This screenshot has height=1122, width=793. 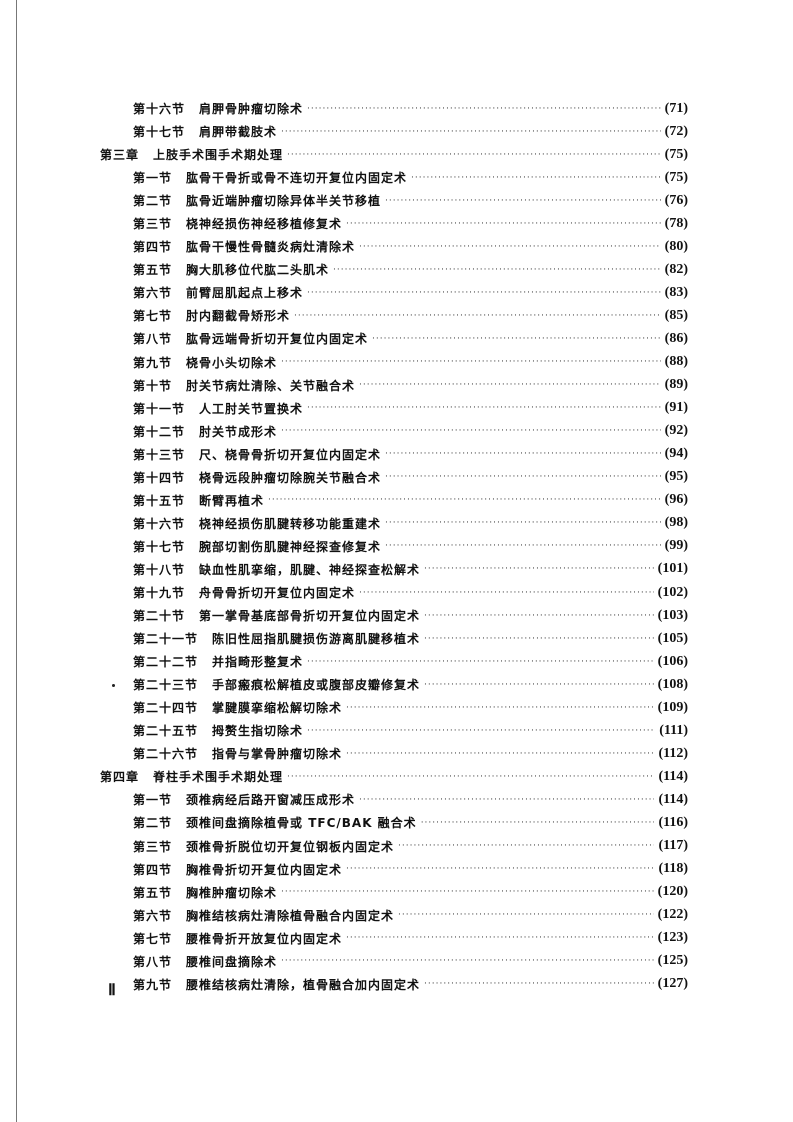 What do you see at coordinates (232, 892) in the screenshot?
I see `entry-title: 胸椎肿瘤切除术` at bounding box center [232, 892].